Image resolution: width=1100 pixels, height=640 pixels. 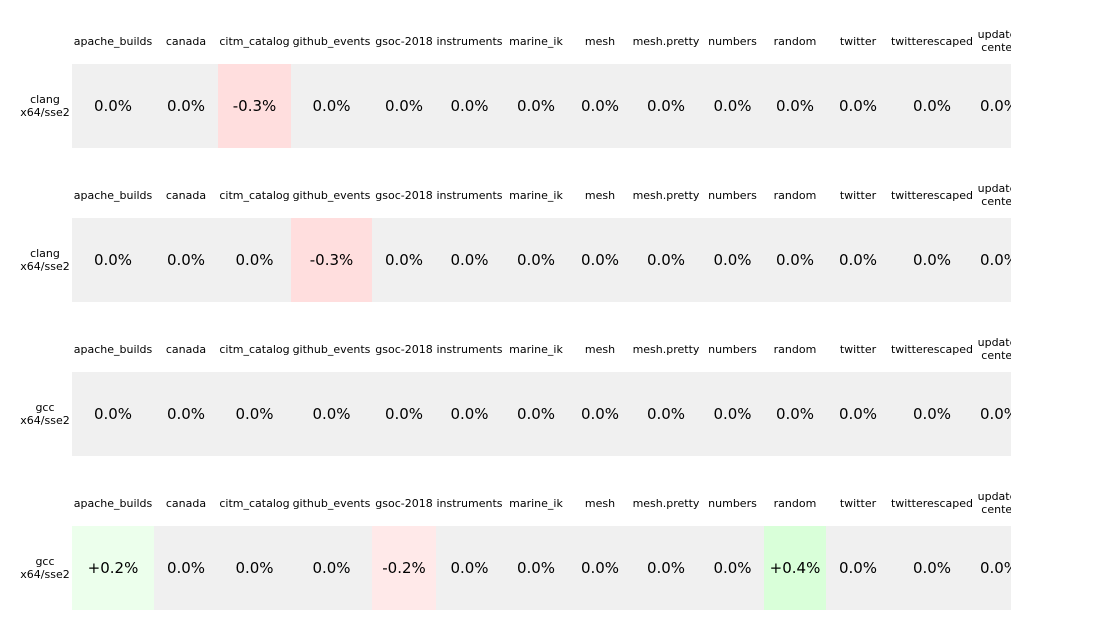 What do you see at coordinates (113, 568) in the screenshot?
I see `value-cell: +0.2%` at bounding box center [113, 568].